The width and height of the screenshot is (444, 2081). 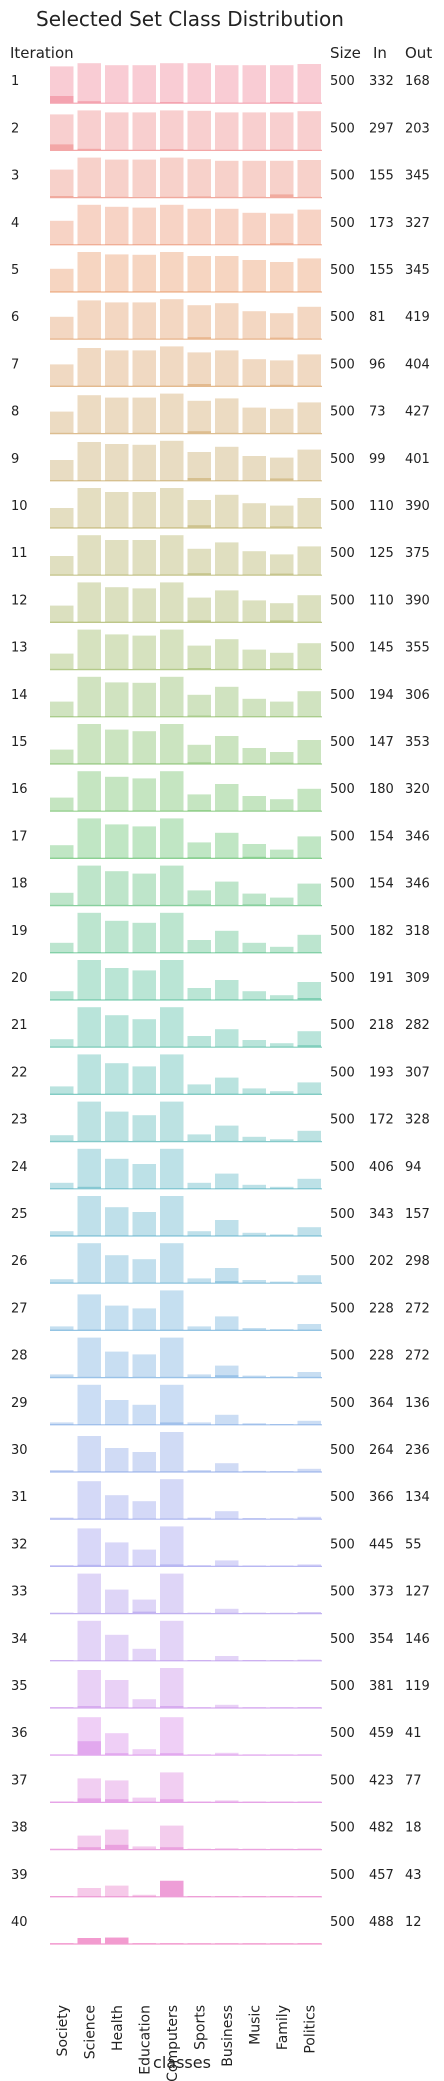 What do you see at coordinates (220, 1405) in the screenshot?
I see `iteration-row: 29 500 364 136` at bounding box center [220, 1405].